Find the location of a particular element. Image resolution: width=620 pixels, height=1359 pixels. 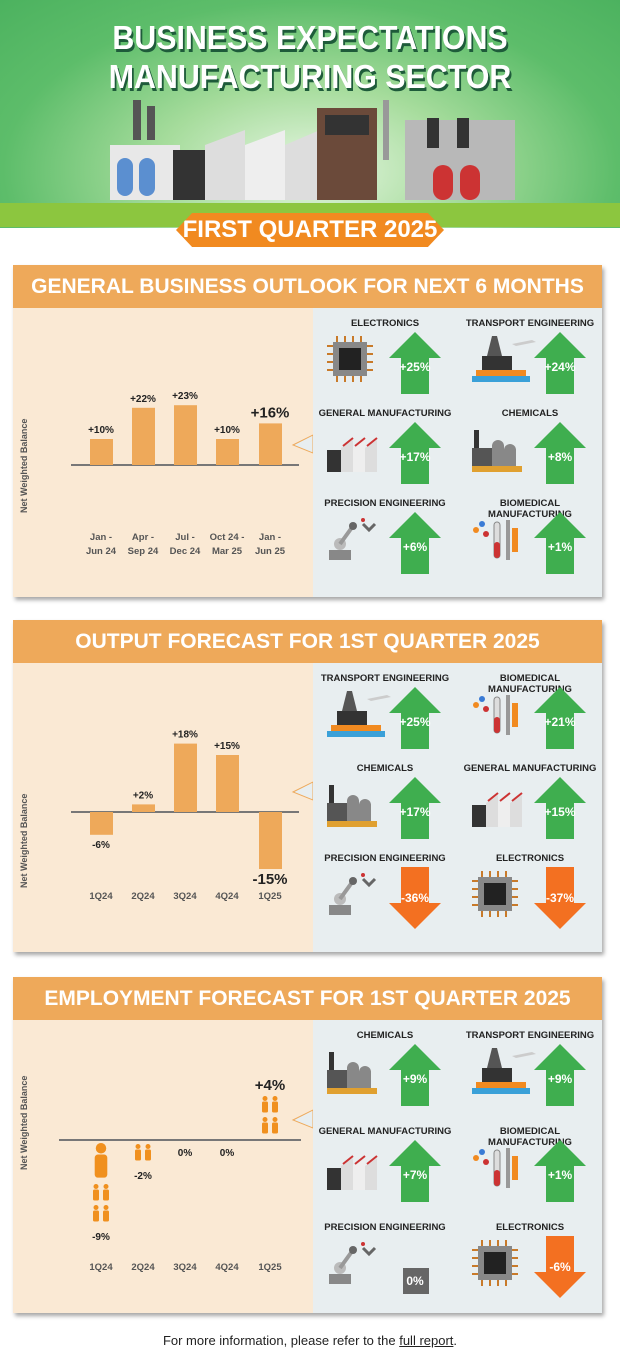

rig-icon is located at coordinates (359, 714).